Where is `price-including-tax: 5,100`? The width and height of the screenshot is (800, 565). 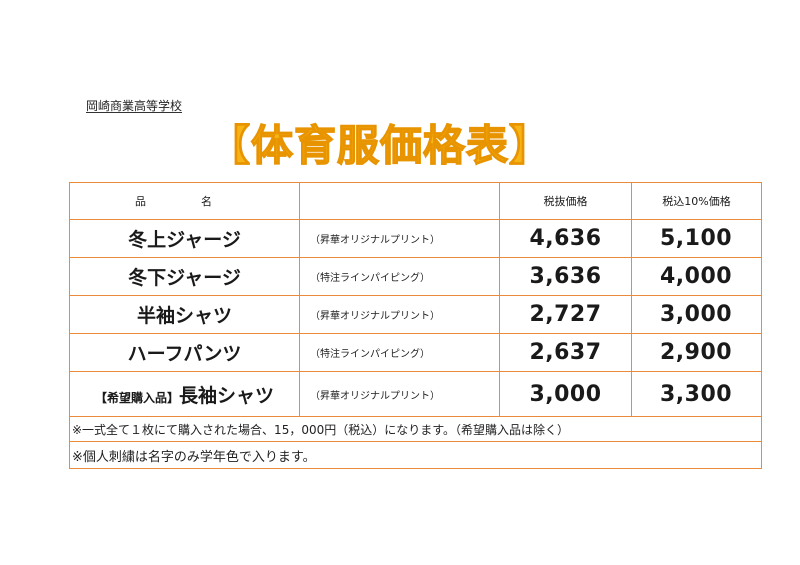 price-including-tax: 5,100 is located at coordinates (696, 238).